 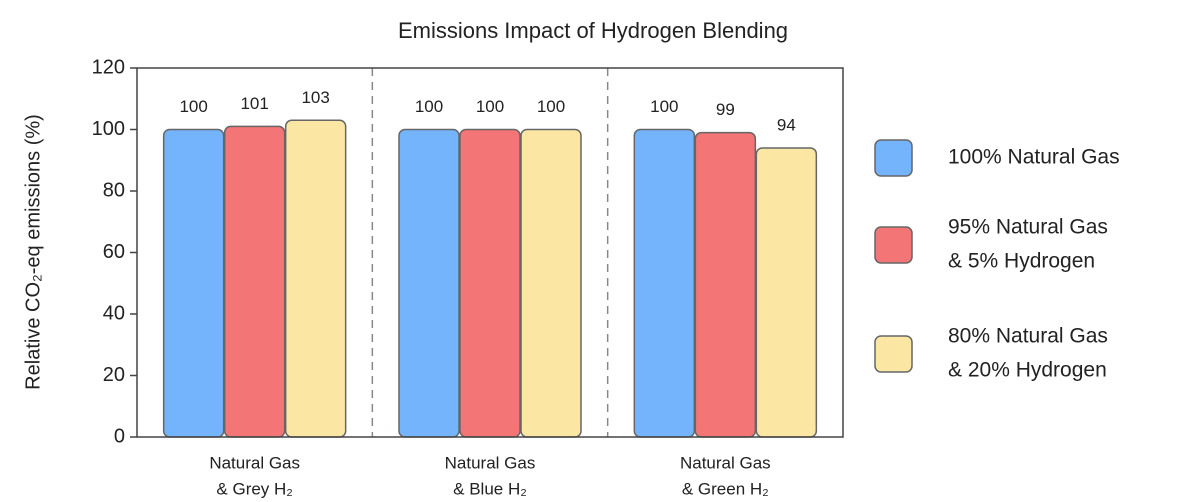 What do you see at coordinates (33, 252) in the screenshot?
I see `y-axis-label: Relative CO₂-eq emissions (%)` at bounding box center [33, 252].